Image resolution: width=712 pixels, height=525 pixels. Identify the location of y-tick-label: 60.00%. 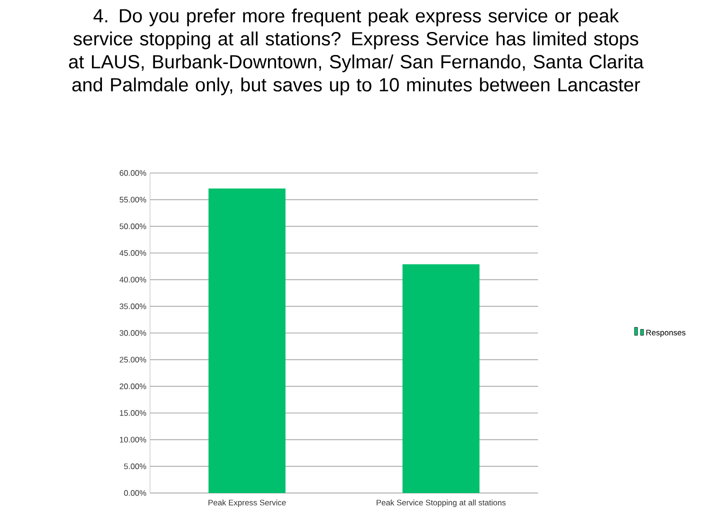
(133, 173).